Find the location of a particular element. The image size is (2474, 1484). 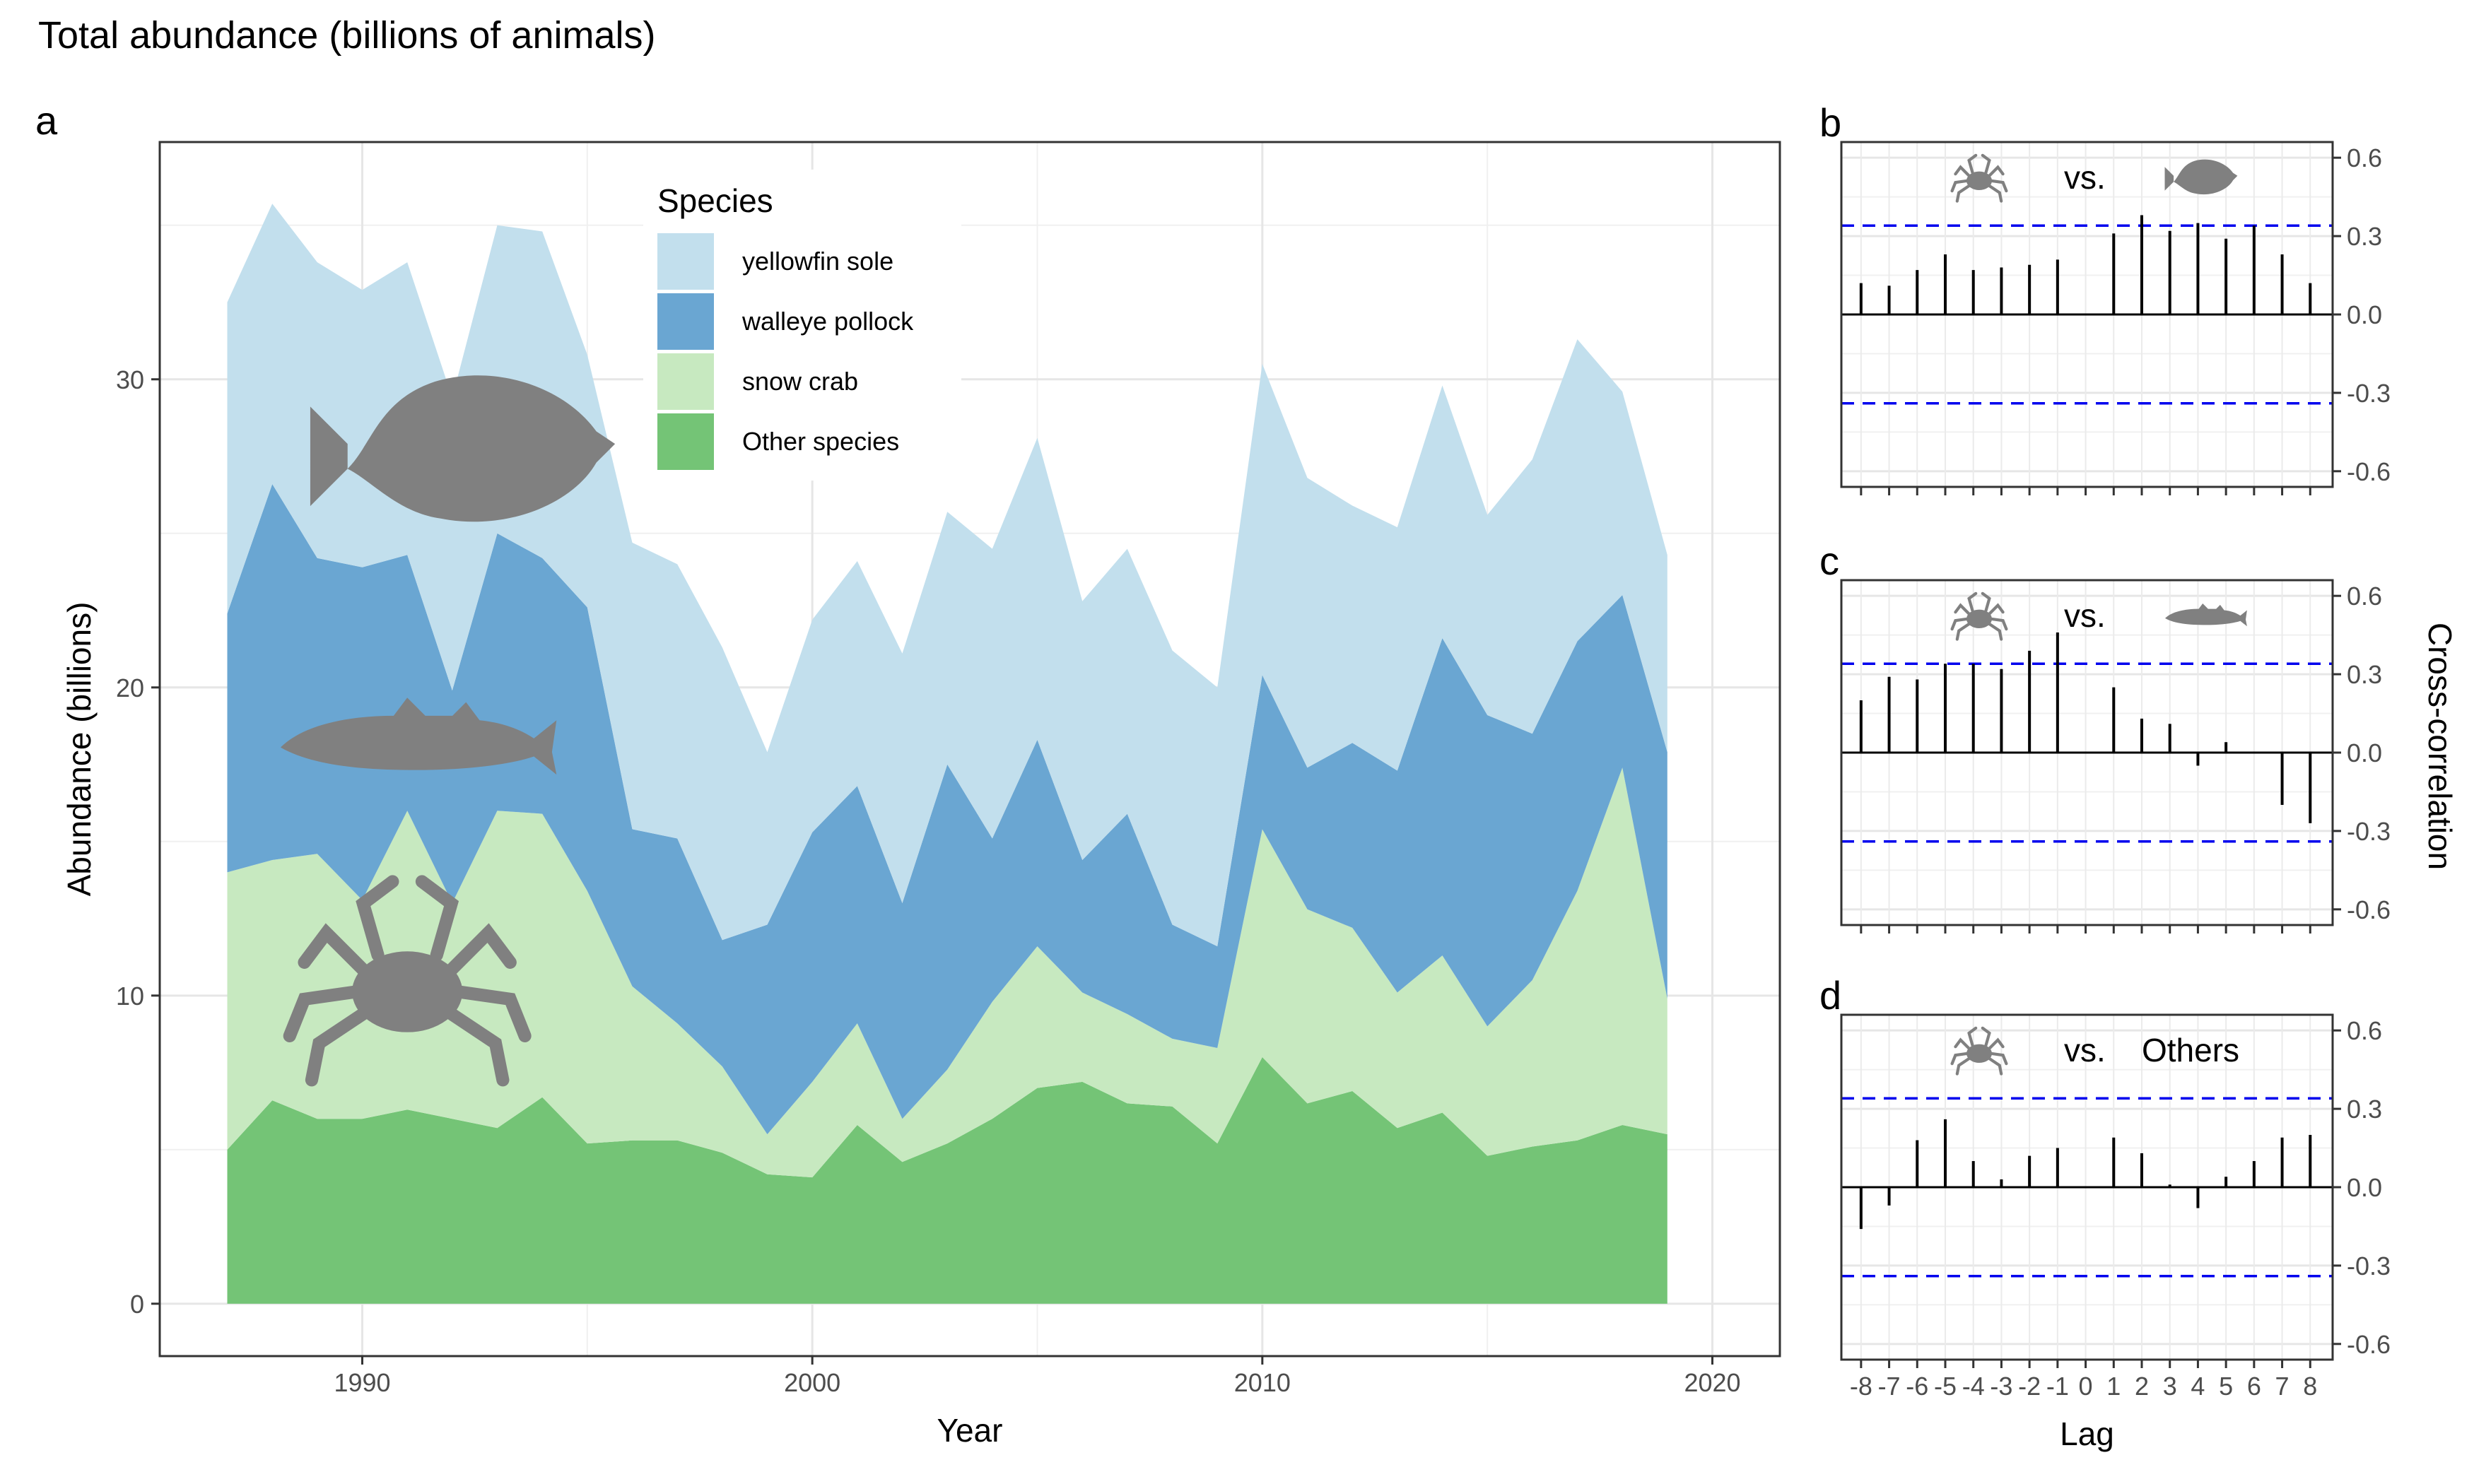

legend-label: yellowfin sole is located at coordinates (817, 261).